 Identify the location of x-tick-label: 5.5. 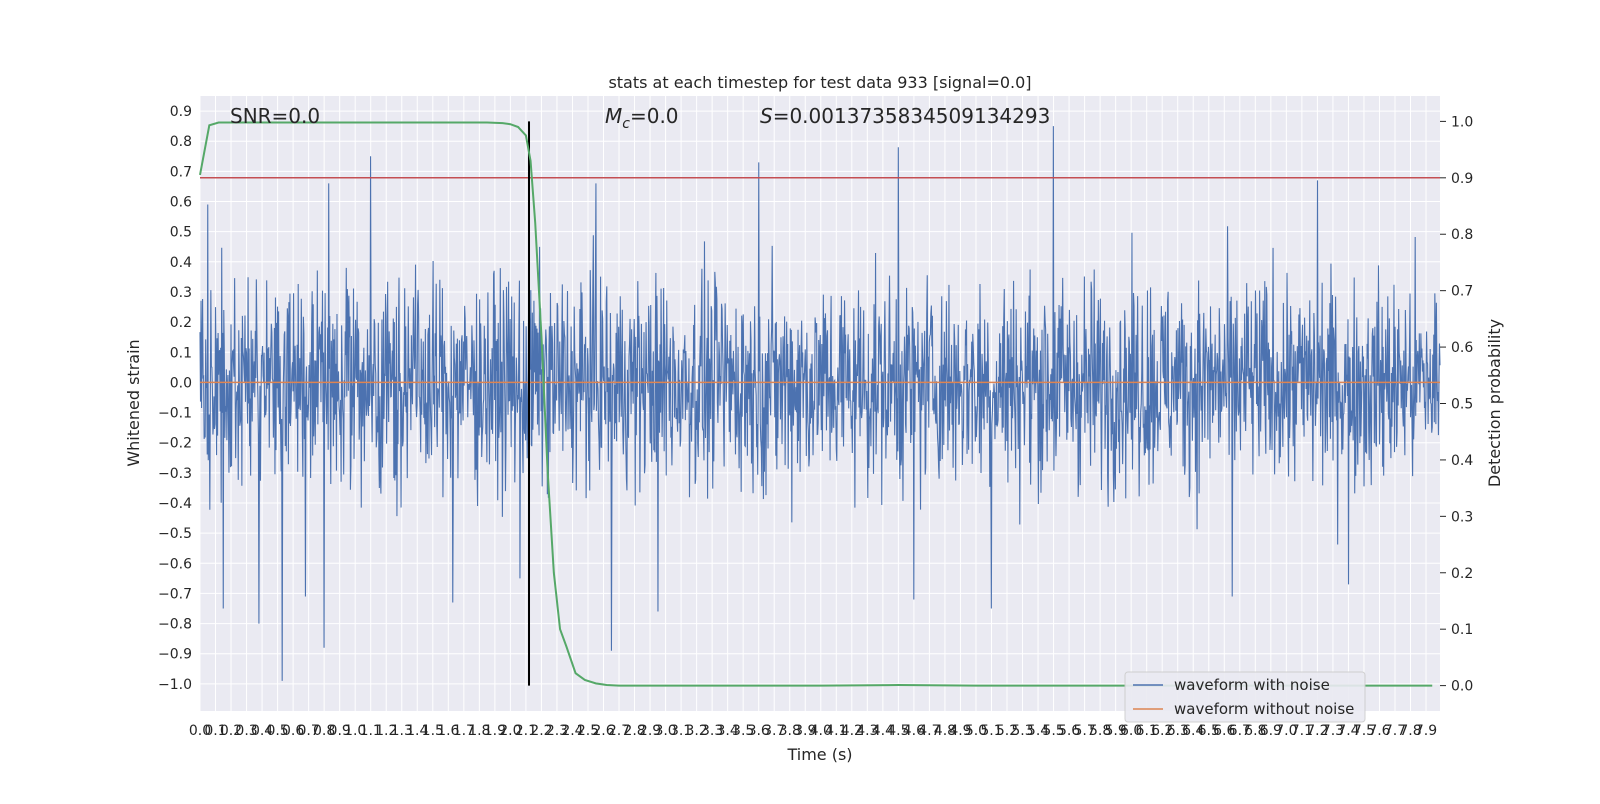
(1053, 731).